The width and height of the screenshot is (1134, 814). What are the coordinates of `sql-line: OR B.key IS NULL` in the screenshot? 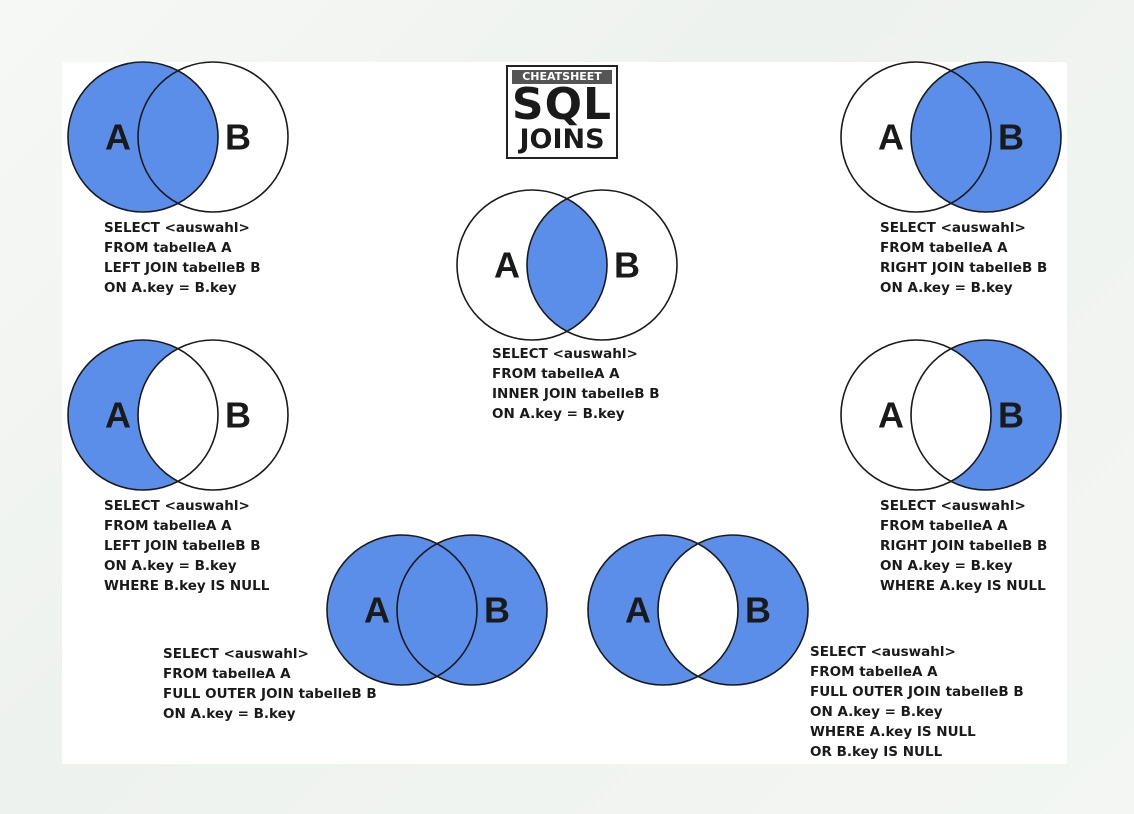 It's located at (876, 752).